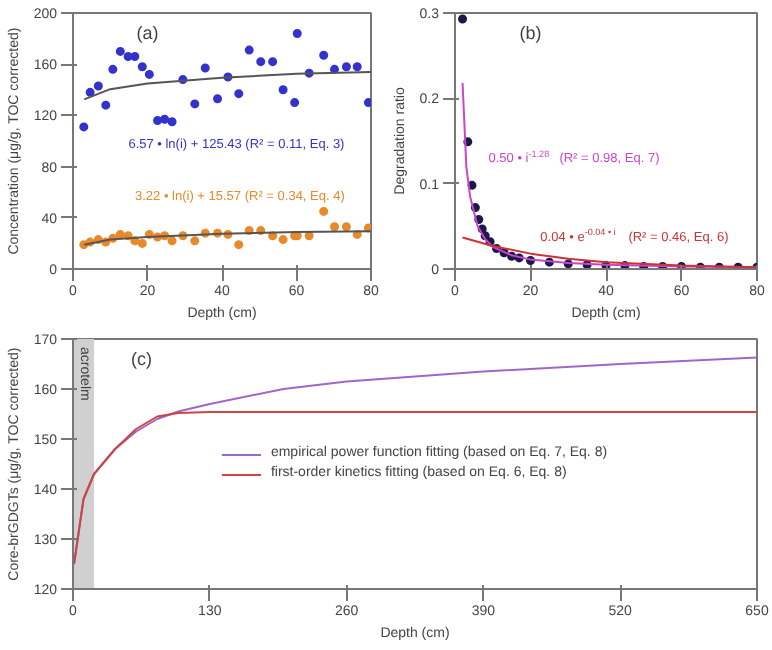 Image resolution: width=772 pixels, height=650 pixels. I want to click on annotation: (a), so click(147, 33).